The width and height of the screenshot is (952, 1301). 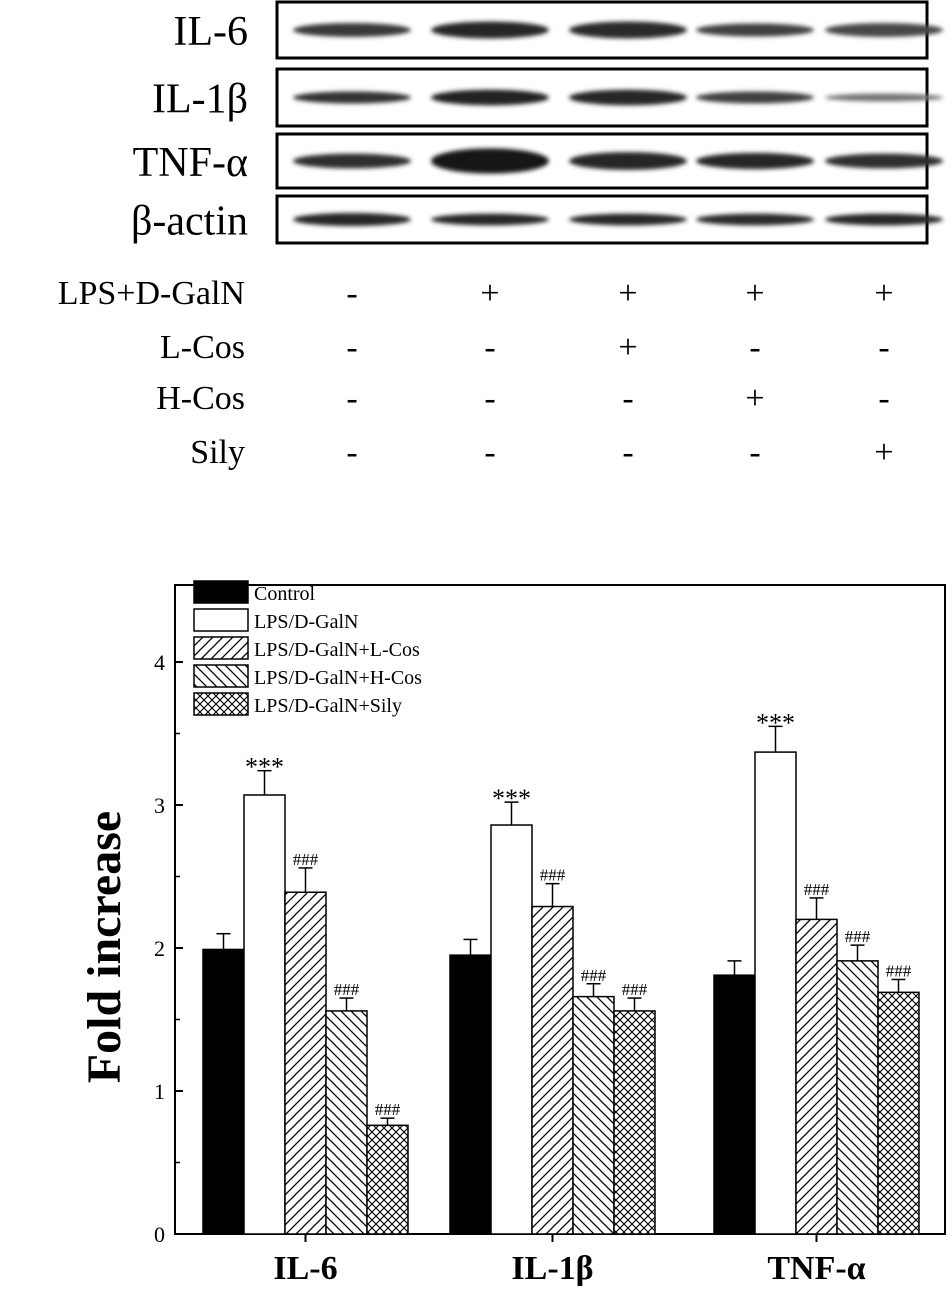 What do you see at coordinates (328, 706) in the screenshot?
I see `legend-label: LPS/D-GalN+Sily` at bounding box center [328, 706].